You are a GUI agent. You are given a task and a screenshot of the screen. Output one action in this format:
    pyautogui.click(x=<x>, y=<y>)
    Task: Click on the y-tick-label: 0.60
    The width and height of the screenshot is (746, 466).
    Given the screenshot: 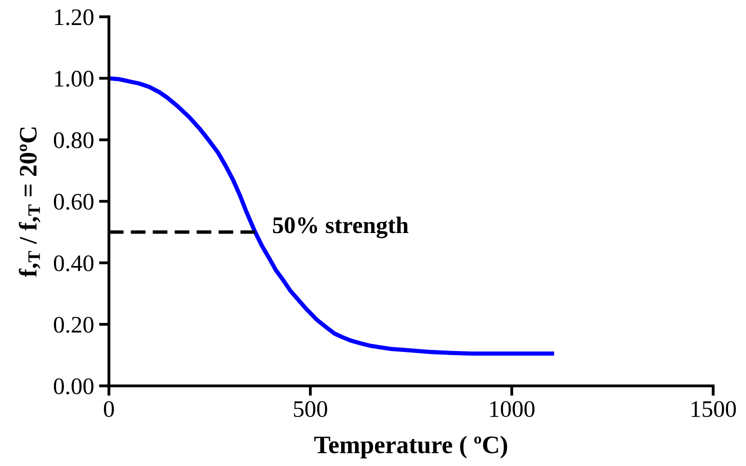 What is the action you would take?
    pyautogui.click(x=74, y=202)
    